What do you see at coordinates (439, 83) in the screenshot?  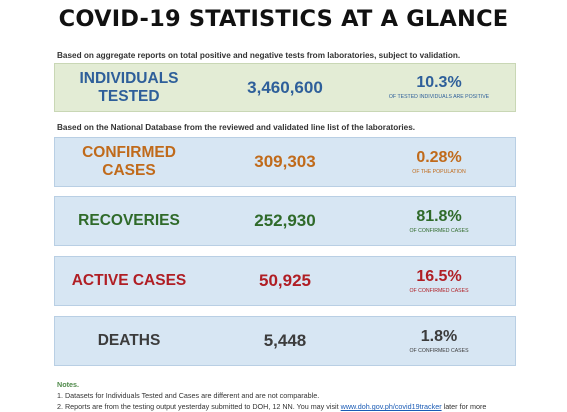 I see `individuals-tested-percent: 10.3%` at bounding box center [439, 83].